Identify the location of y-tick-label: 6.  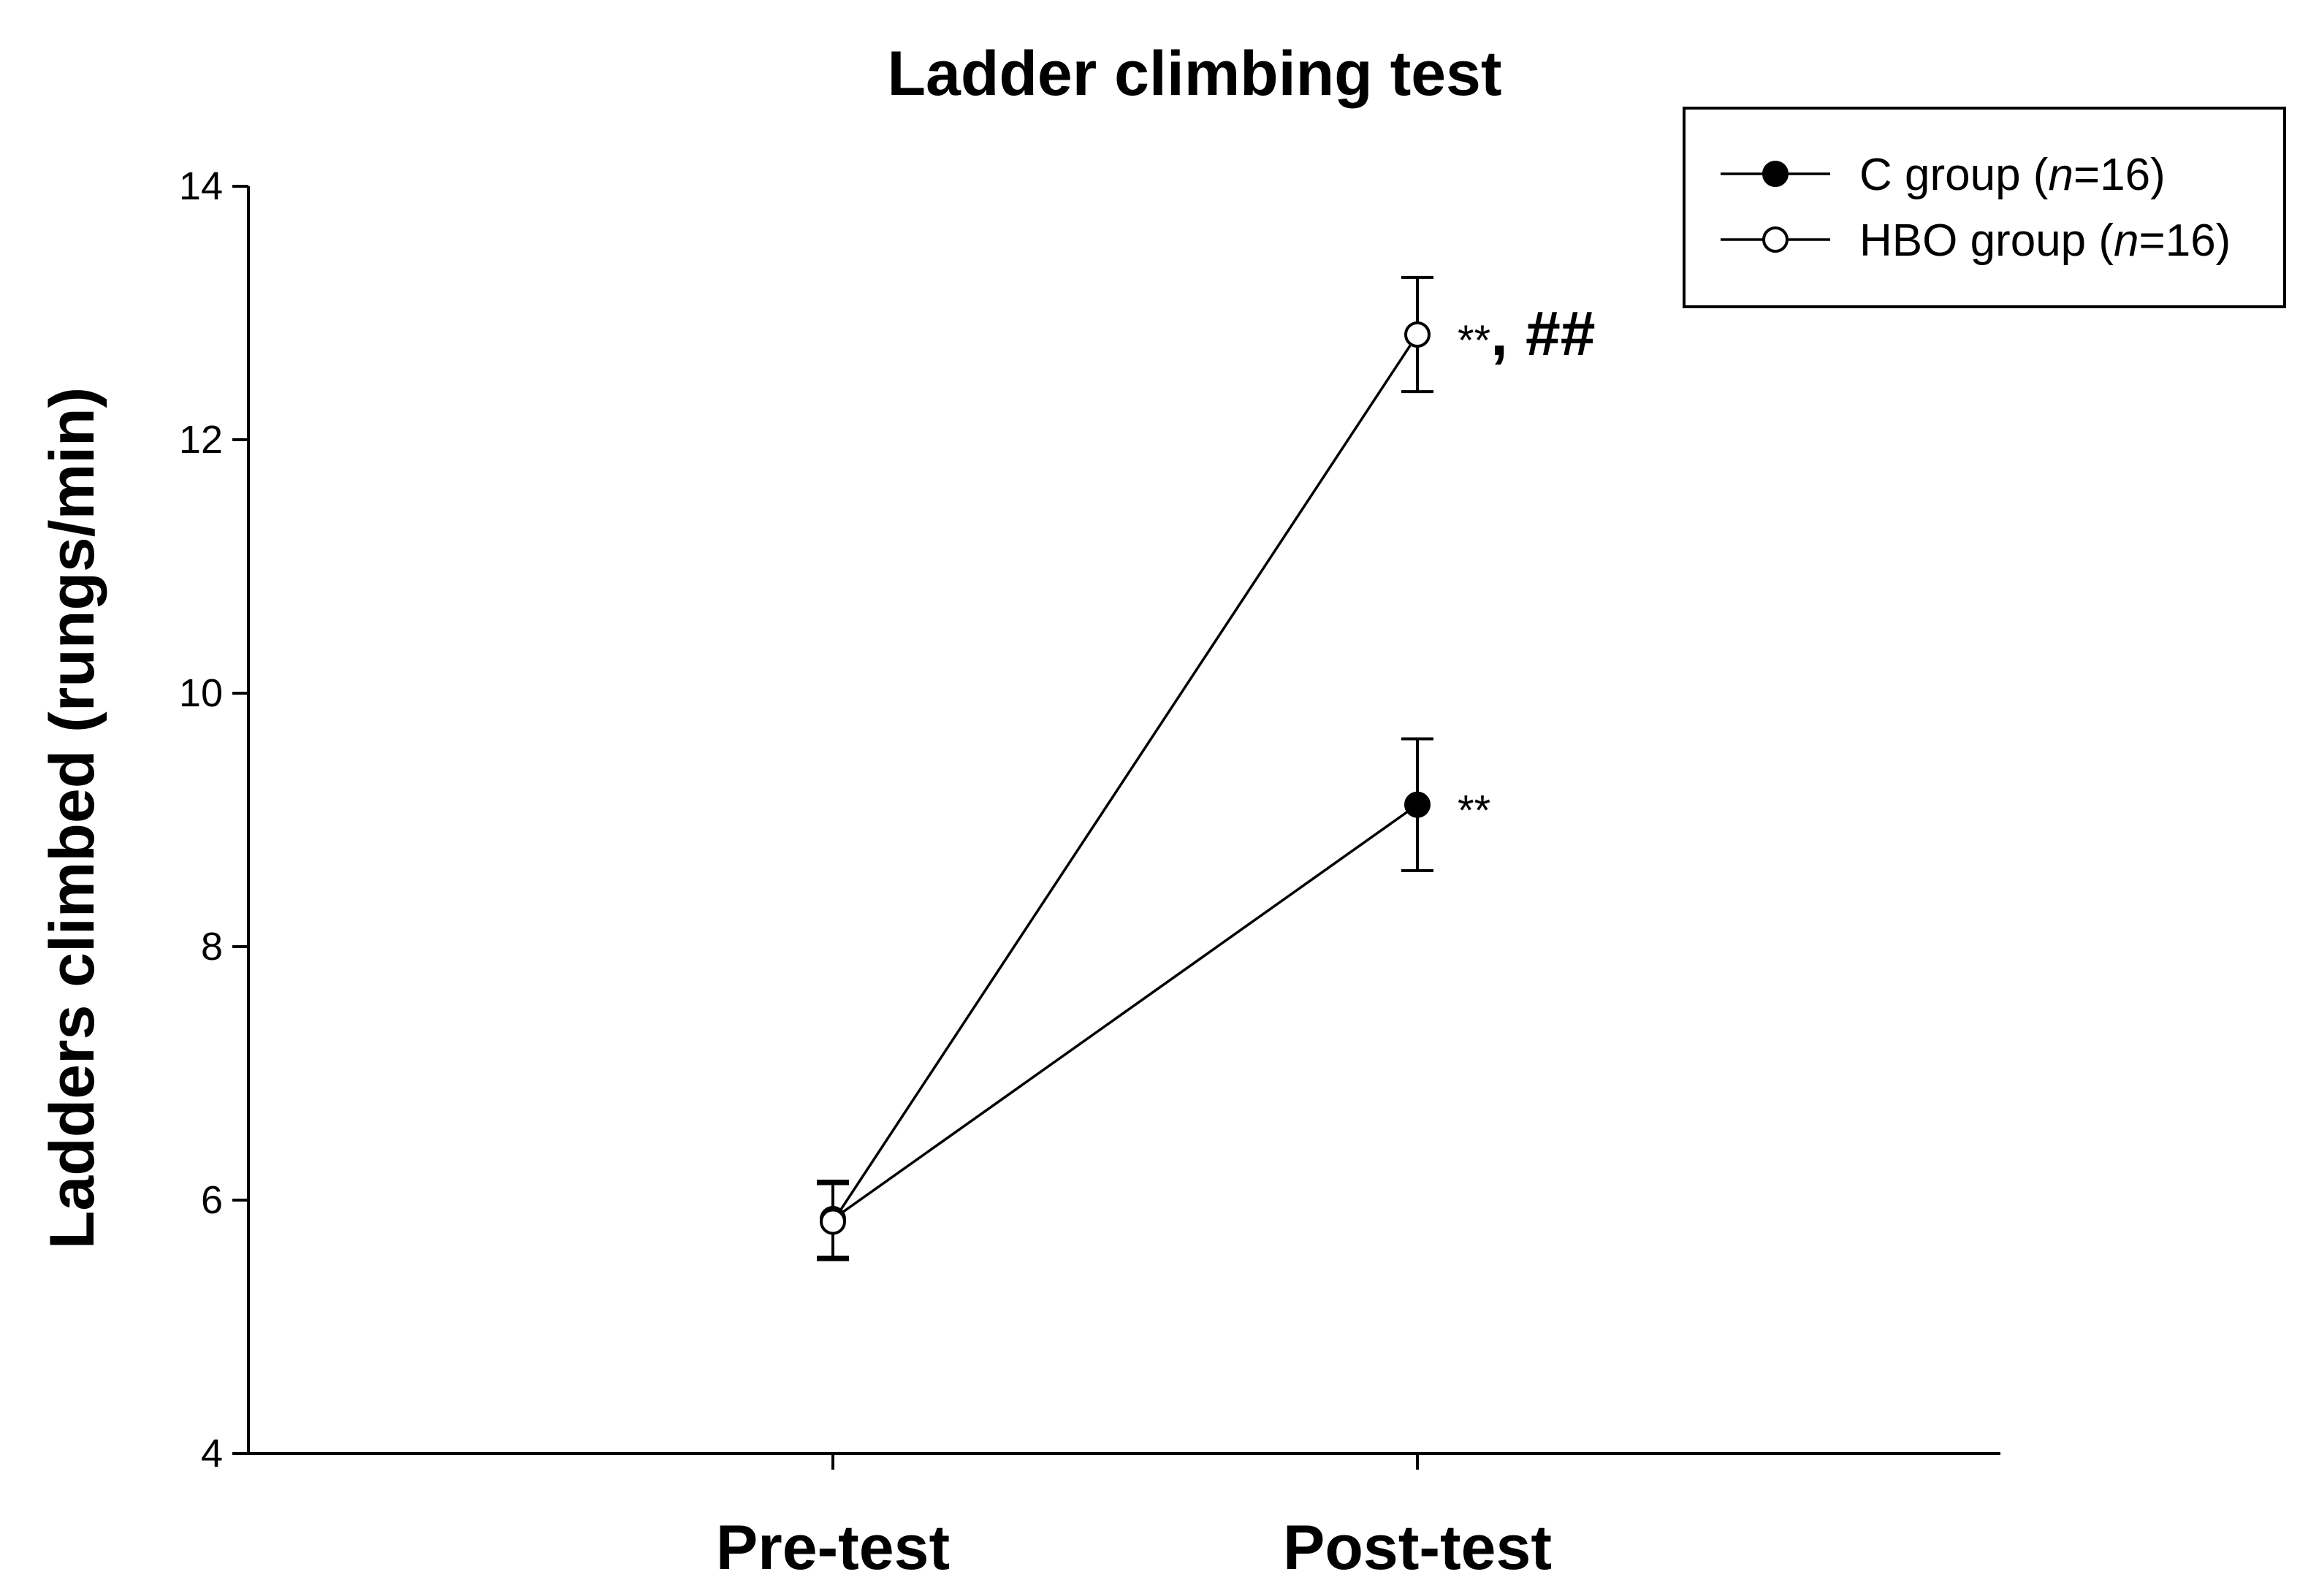
(212, 1200).